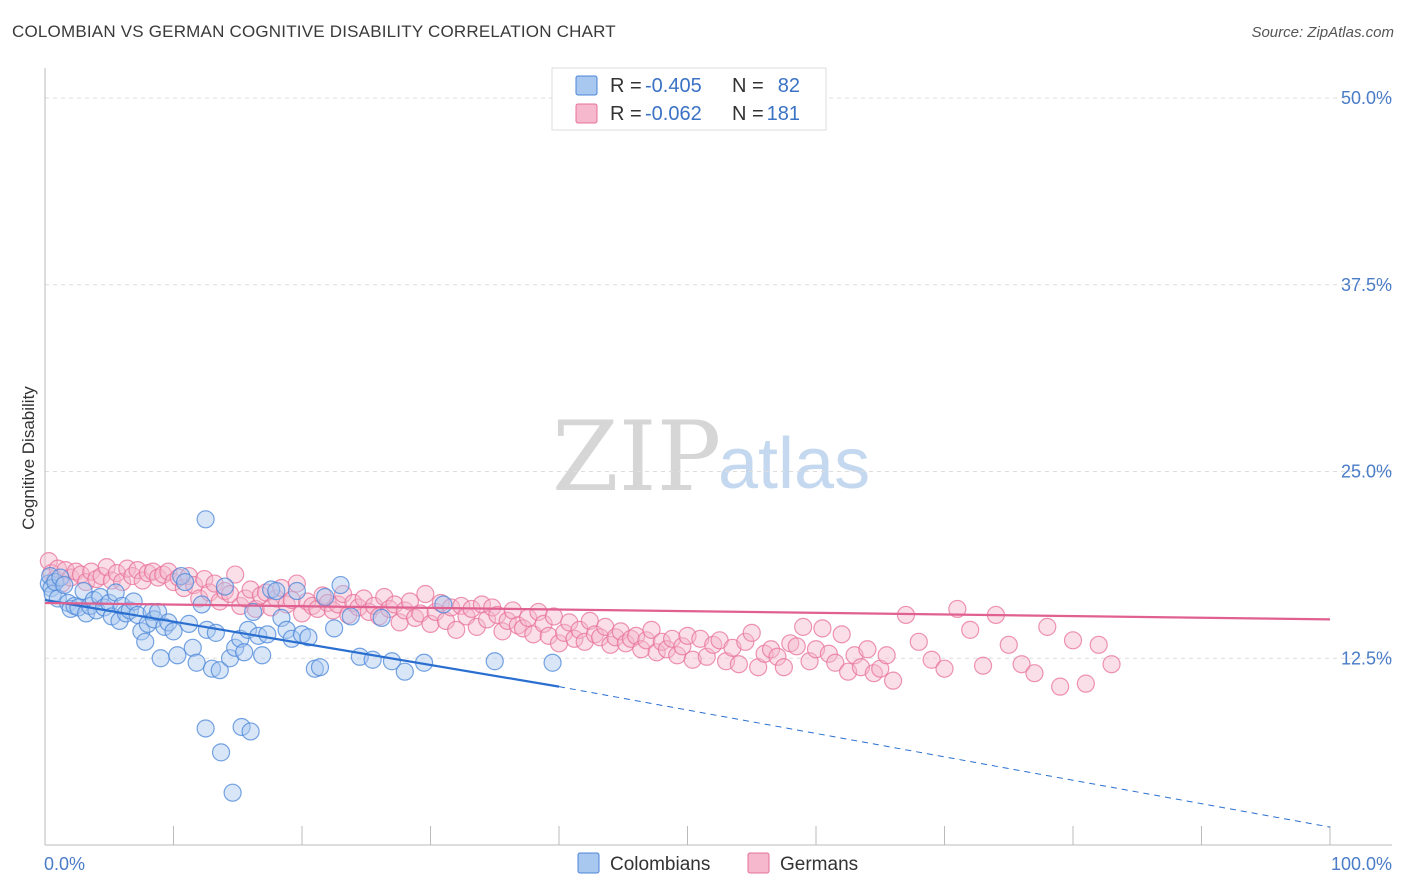  What do you see at coordinates (1366, 472) in the screenshot?
I see `y-tick-label-1: 25.0%` at bounding box center [1366, 472].